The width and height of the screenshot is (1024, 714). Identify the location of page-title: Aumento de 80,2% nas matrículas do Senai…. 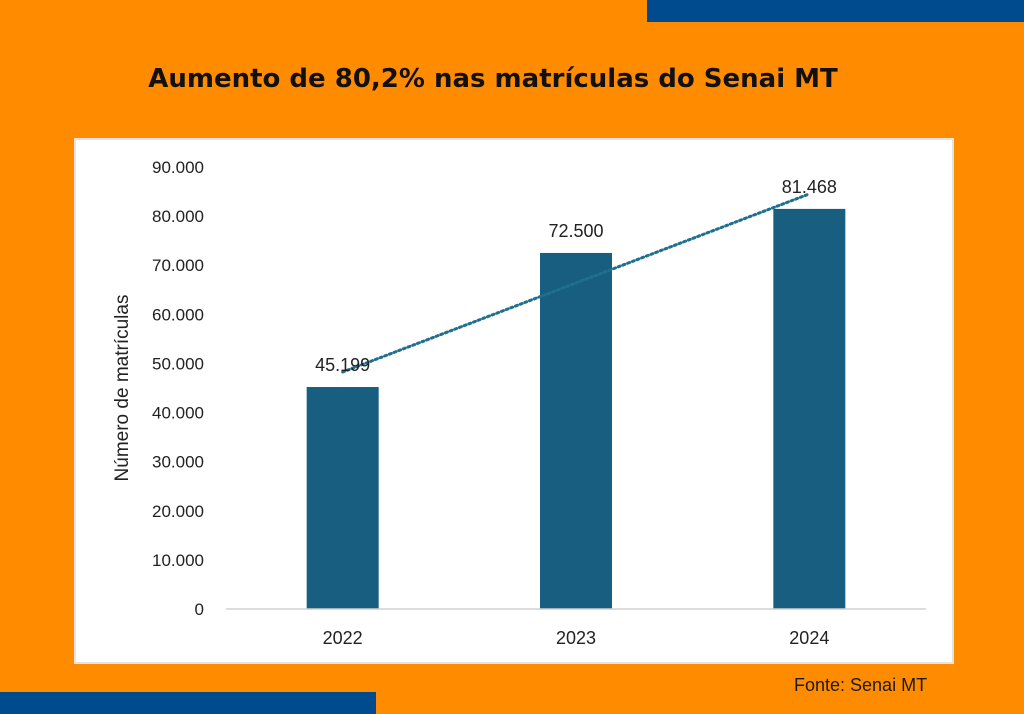
(493, 79).